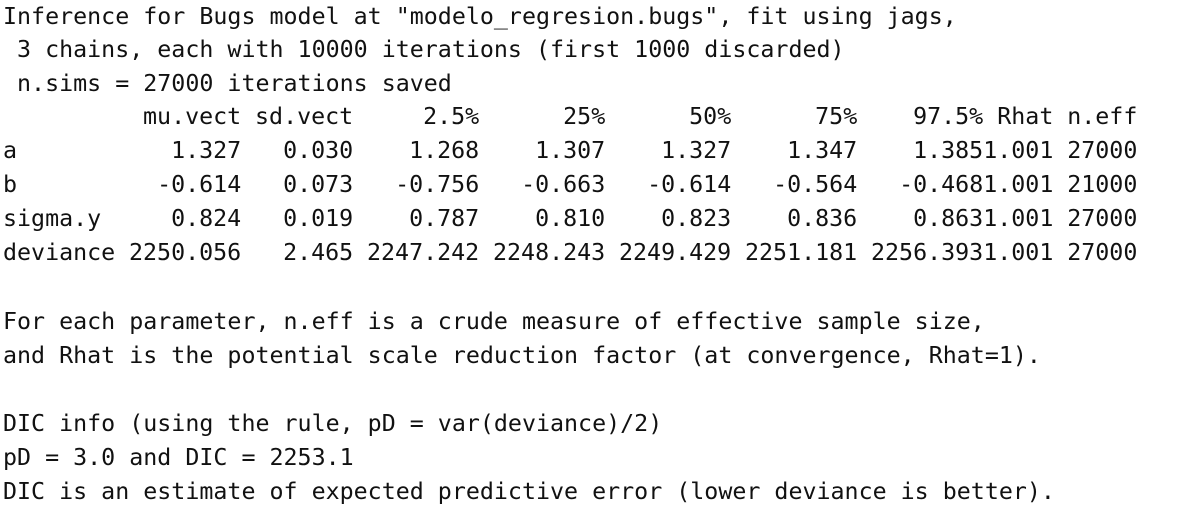 The height and width of the screenshot is (509, 1184). Describe the element at coordinates (563, 184) in the screenshot. I see `cell-q25: -0.663` at that location.